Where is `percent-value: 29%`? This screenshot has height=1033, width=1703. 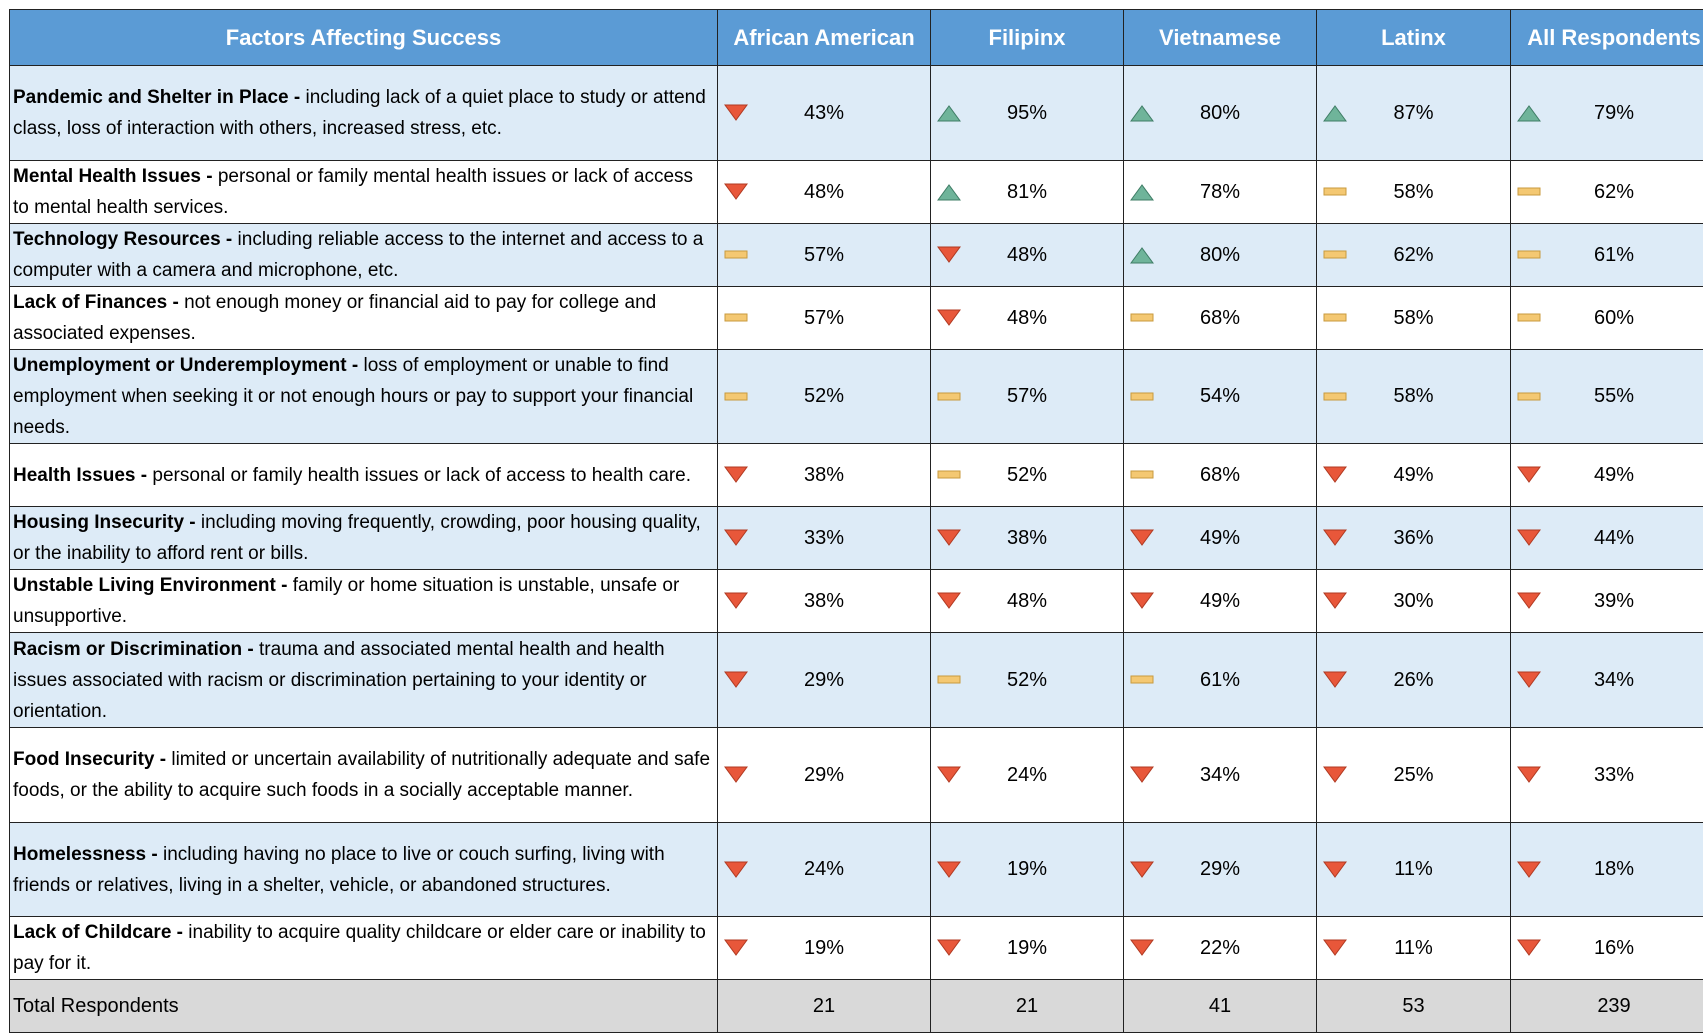 percent-value: 29% is located at coordinates (824, 680).